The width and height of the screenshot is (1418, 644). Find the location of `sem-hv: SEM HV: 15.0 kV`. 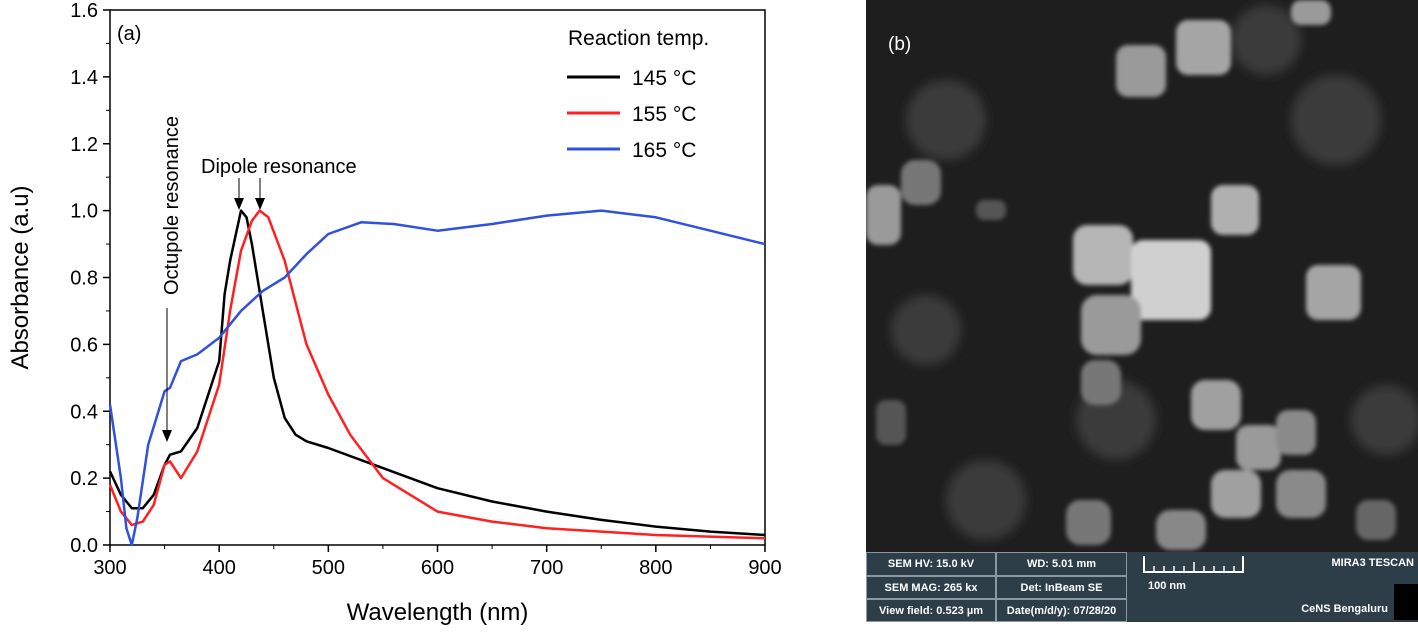

sem-hv: SEM HV: 15.0 kV is located at coordinates (931, 564).